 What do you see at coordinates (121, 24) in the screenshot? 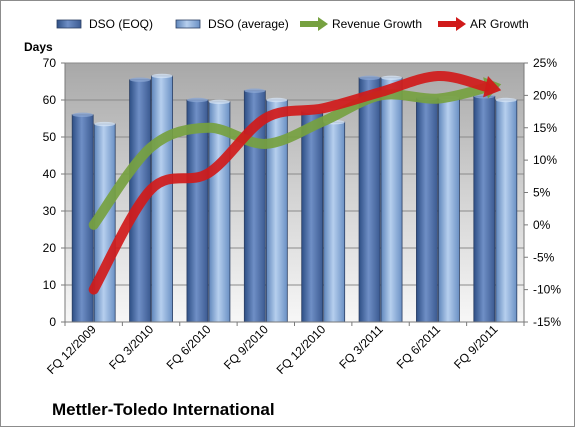
I see `legend-label-dso-eoq-: DSO (EOQ)` at bounding box center [121, 24].